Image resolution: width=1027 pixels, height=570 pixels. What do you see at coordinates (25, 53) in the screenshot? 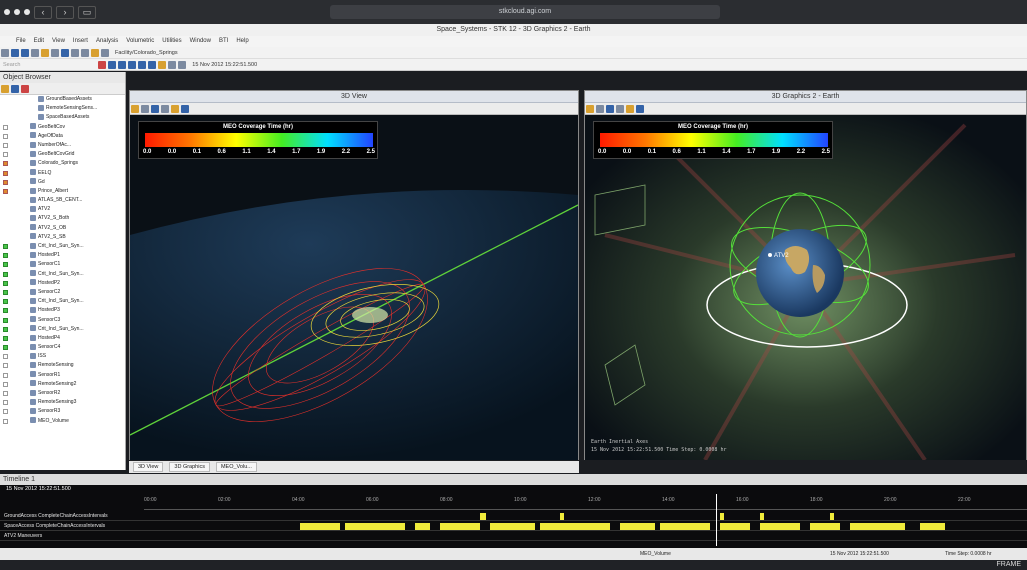
I see `save-icon` at bounding box center [25, 53].